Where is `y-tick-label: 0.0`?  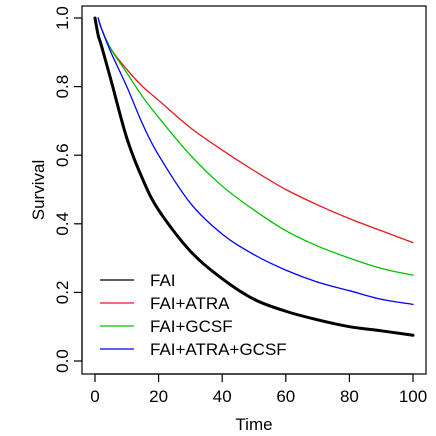
y-tick-label: 0.0 is located at coordinates (62, 361).